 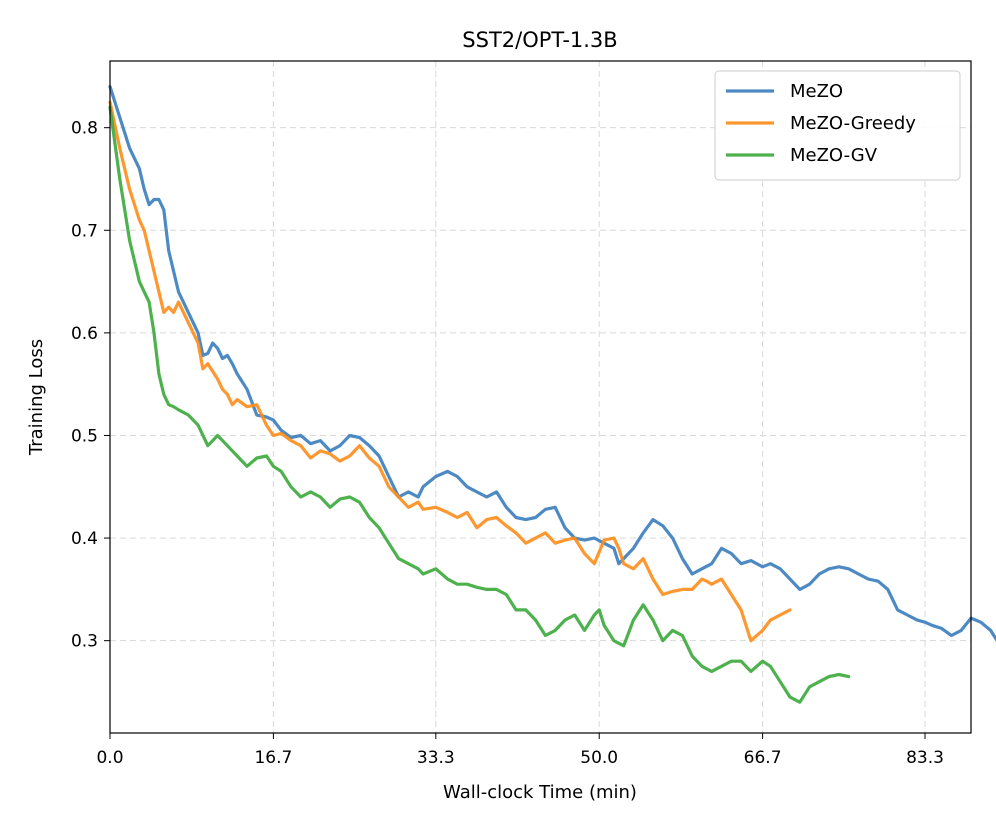 What do you see at coordinates (36, 397) in the screenshot?
I see `y-axis-label: Training Loss` at bounding box center [36, 397].